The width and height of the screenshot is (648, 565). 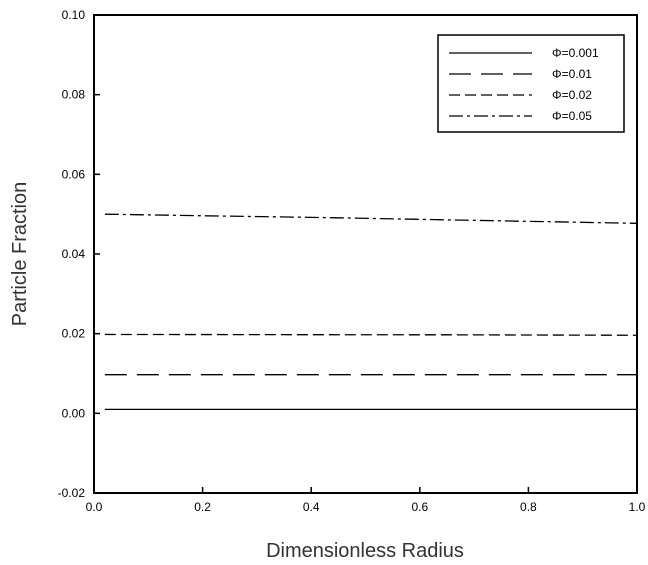 I want to click on y-tick-label: 0.08, so click(x=74, y=95).